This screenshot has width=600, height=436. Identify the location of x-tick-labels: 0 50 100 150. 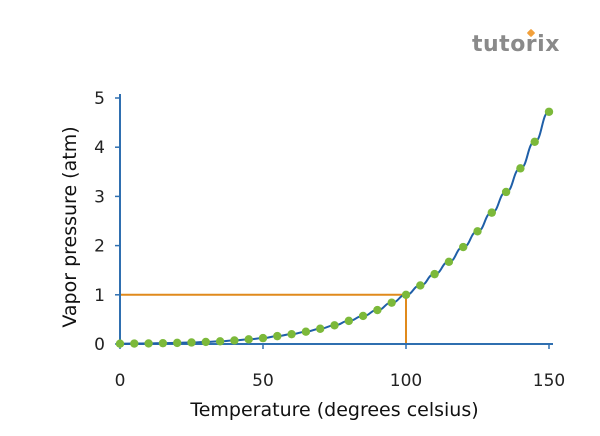
(340, 381).